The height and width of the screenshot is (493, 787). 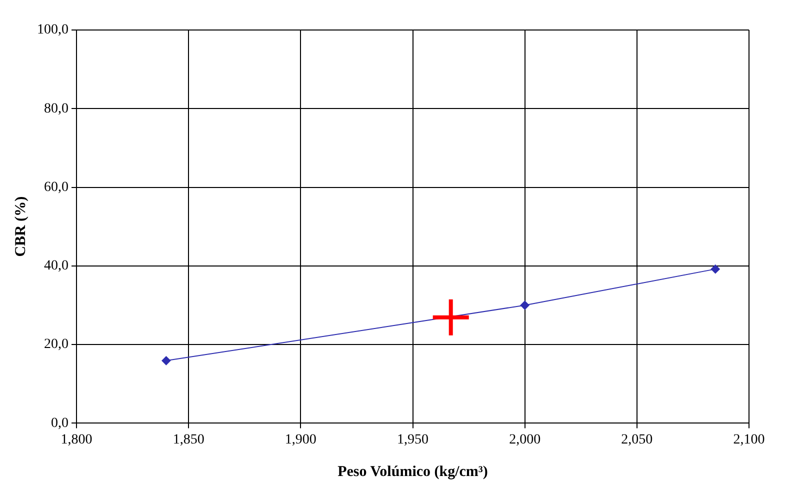 I want to click on x-tick-label: 1,950, so click(x=412, y=440).